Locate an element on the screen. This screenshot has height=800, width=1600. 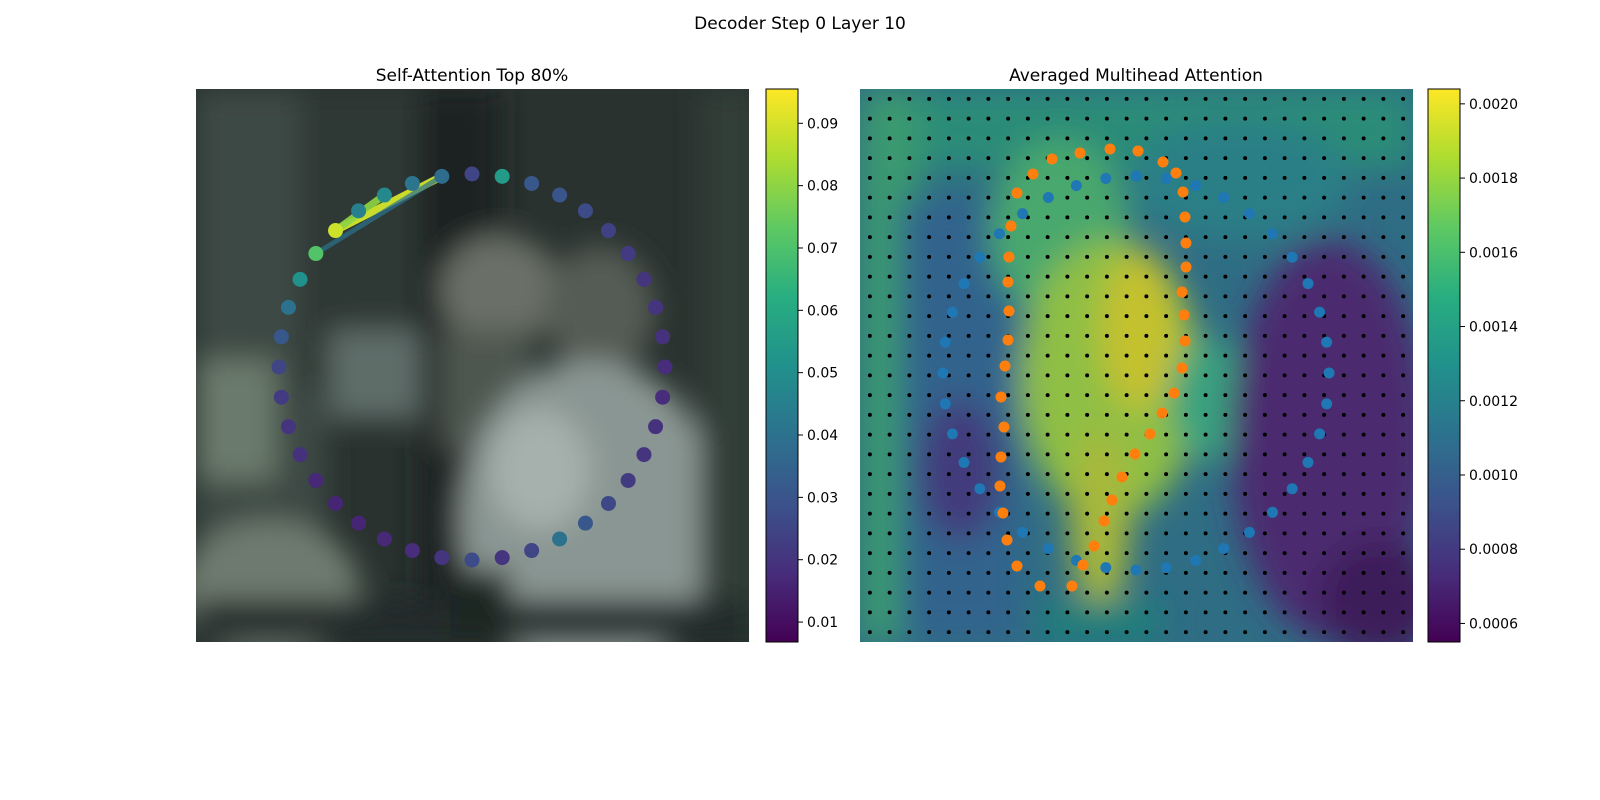
blue-series-point is located at coordinates (1166, 568).